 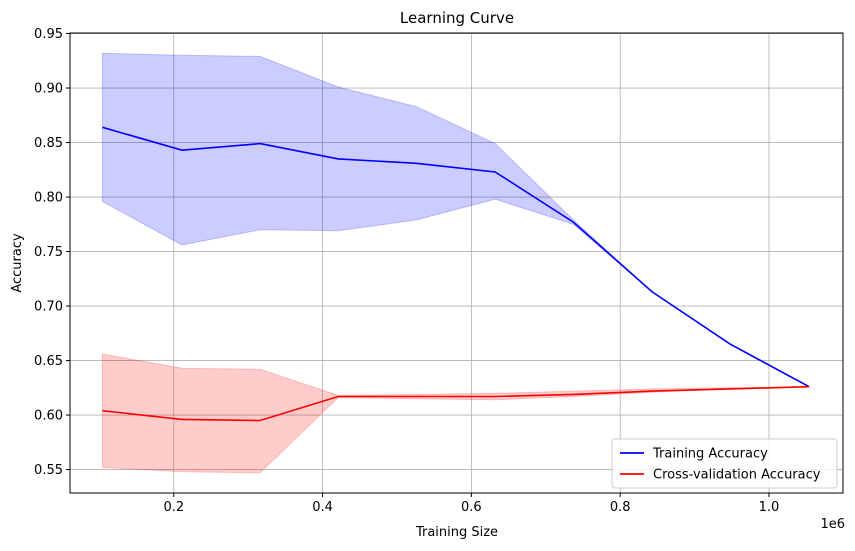 I want to click on x-tick-label: 0.4, so click(x=322, y=507).